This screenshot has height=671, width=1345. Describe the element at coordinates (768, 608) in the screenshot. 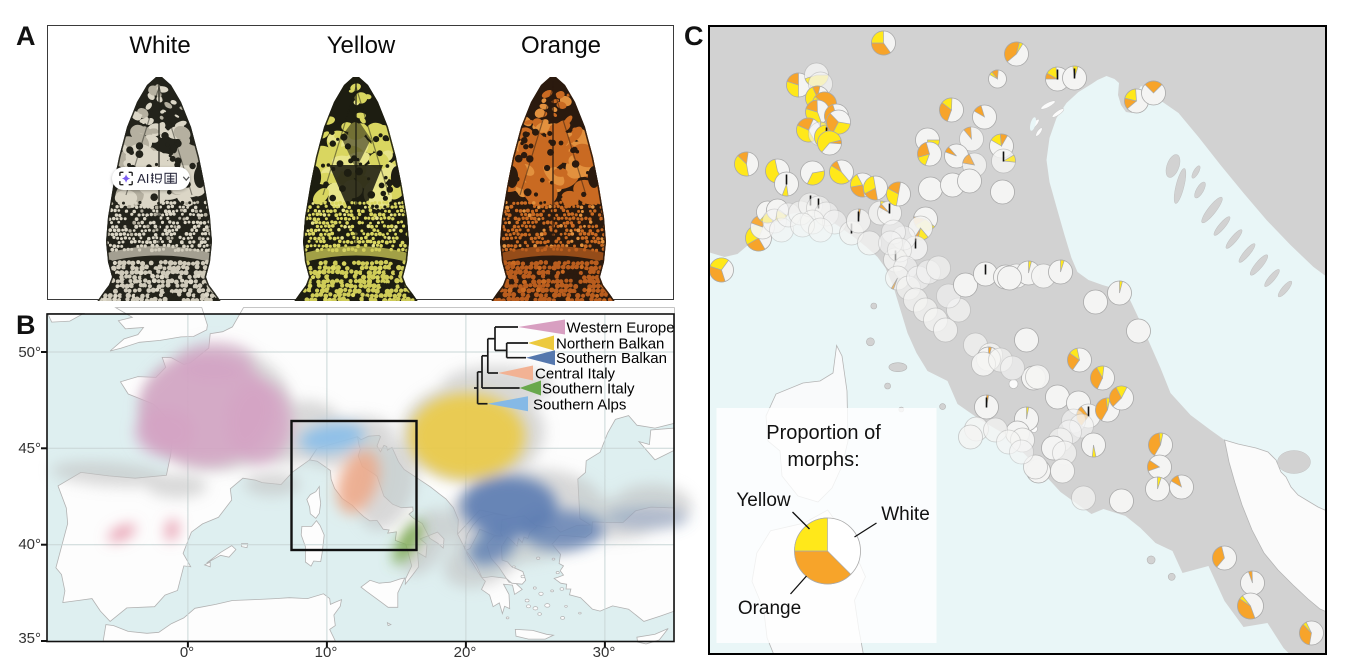

I see `svg-text: Orange` at that location.